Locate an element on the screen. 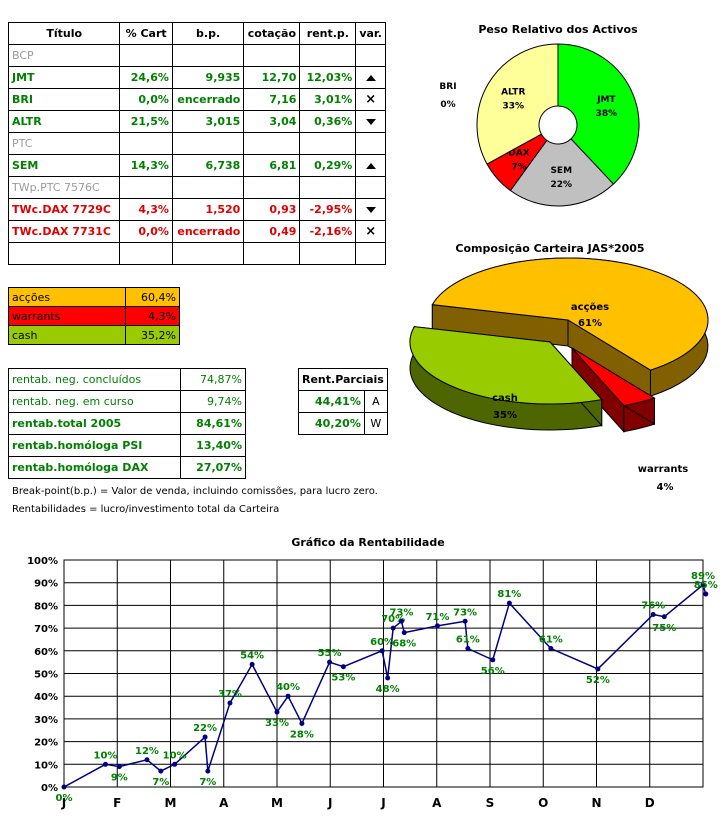 Image resolution: width=727 pixels, height=835 pixels. return-row: rentab. neg. em curso 9,74% is located at coordinates (127, 401).